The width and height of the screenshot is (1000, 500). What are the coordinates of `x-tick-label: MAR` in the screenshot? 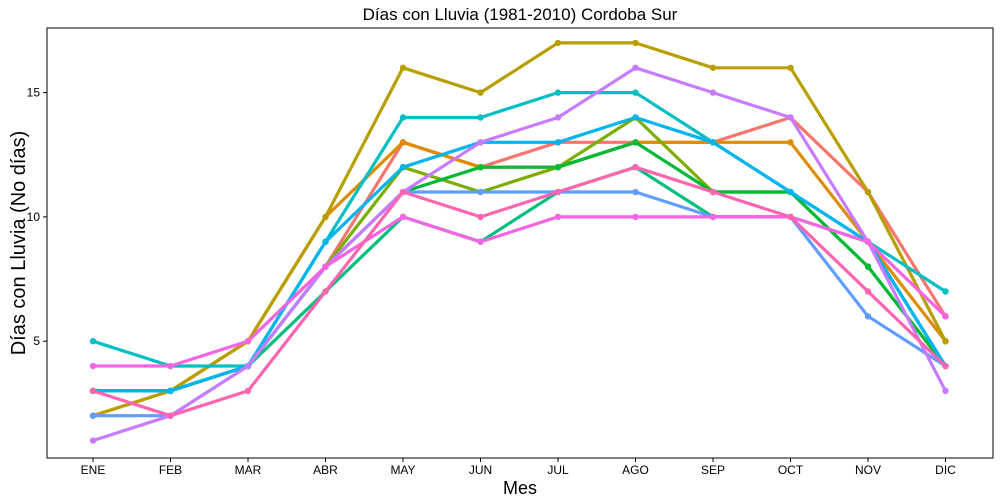 It's located at (248, 470).